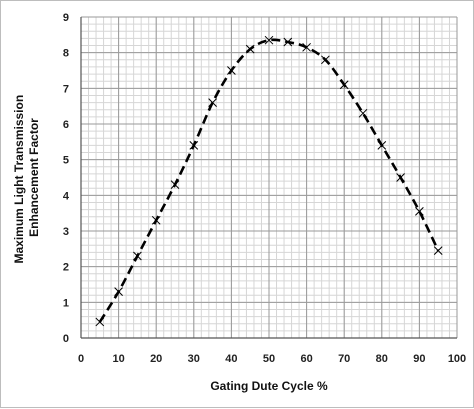 The height and width of the screenshot is (409, 474). Describe the element at coordinates (66, 125) in the screenshot. I see `y-tick-label: 6` at that location.